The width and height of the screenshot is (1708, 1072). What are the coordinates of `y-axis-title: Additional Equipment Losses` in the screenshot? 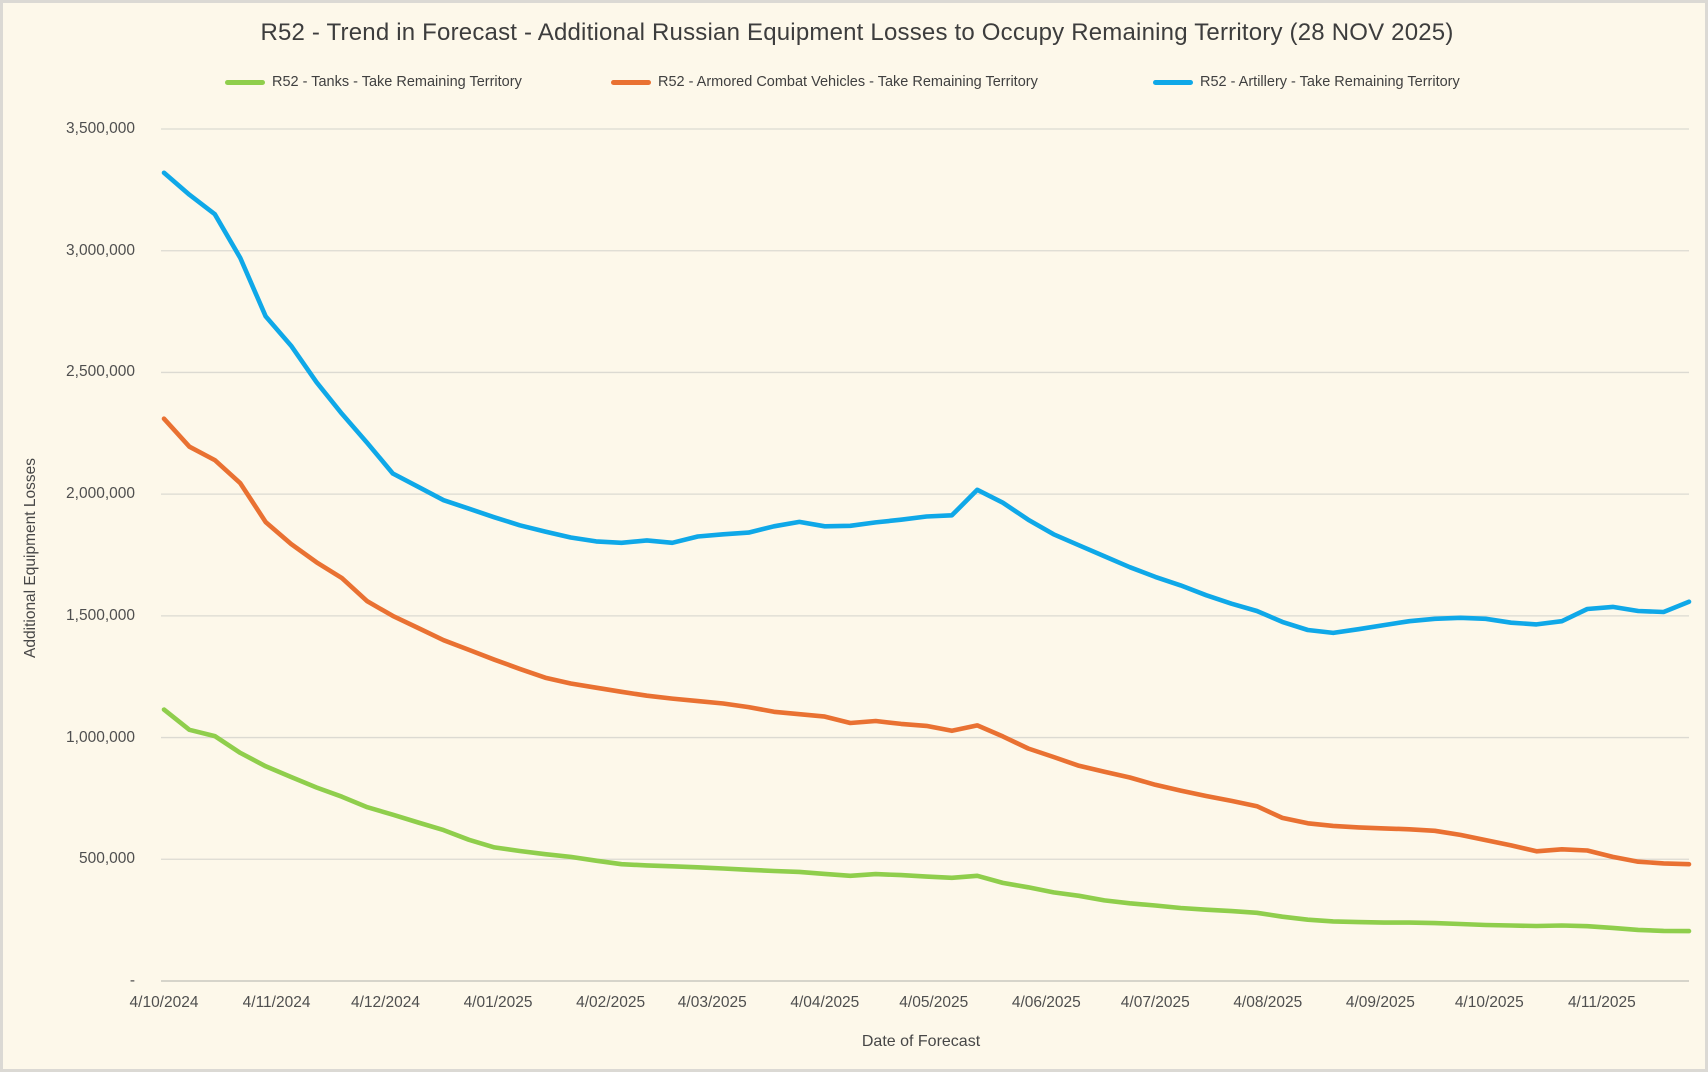 It's located at (30, 558).